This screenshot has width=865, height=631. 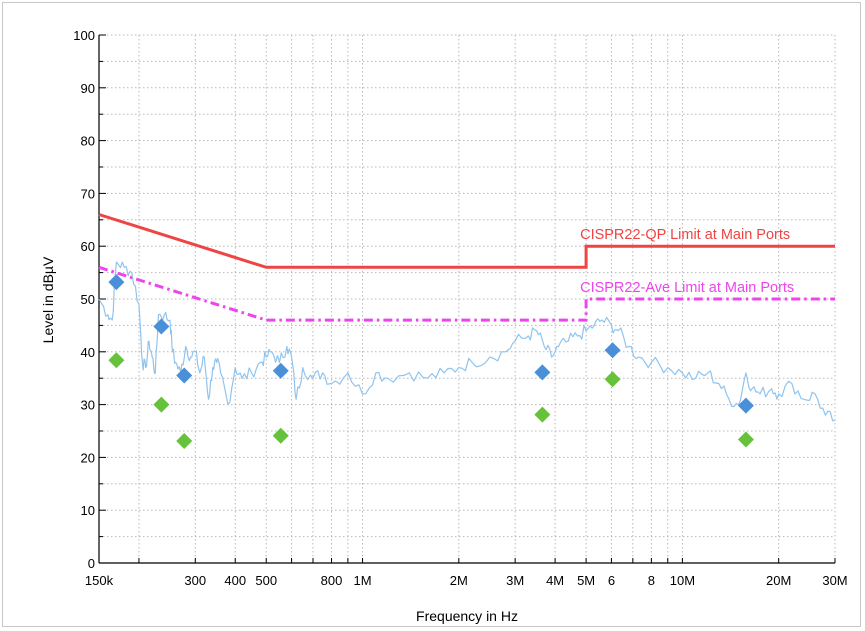 What do you see at coordinates (88, 510) in the screenshot?
I see `y-tick-label: 10` at bounding box center [88, 510].